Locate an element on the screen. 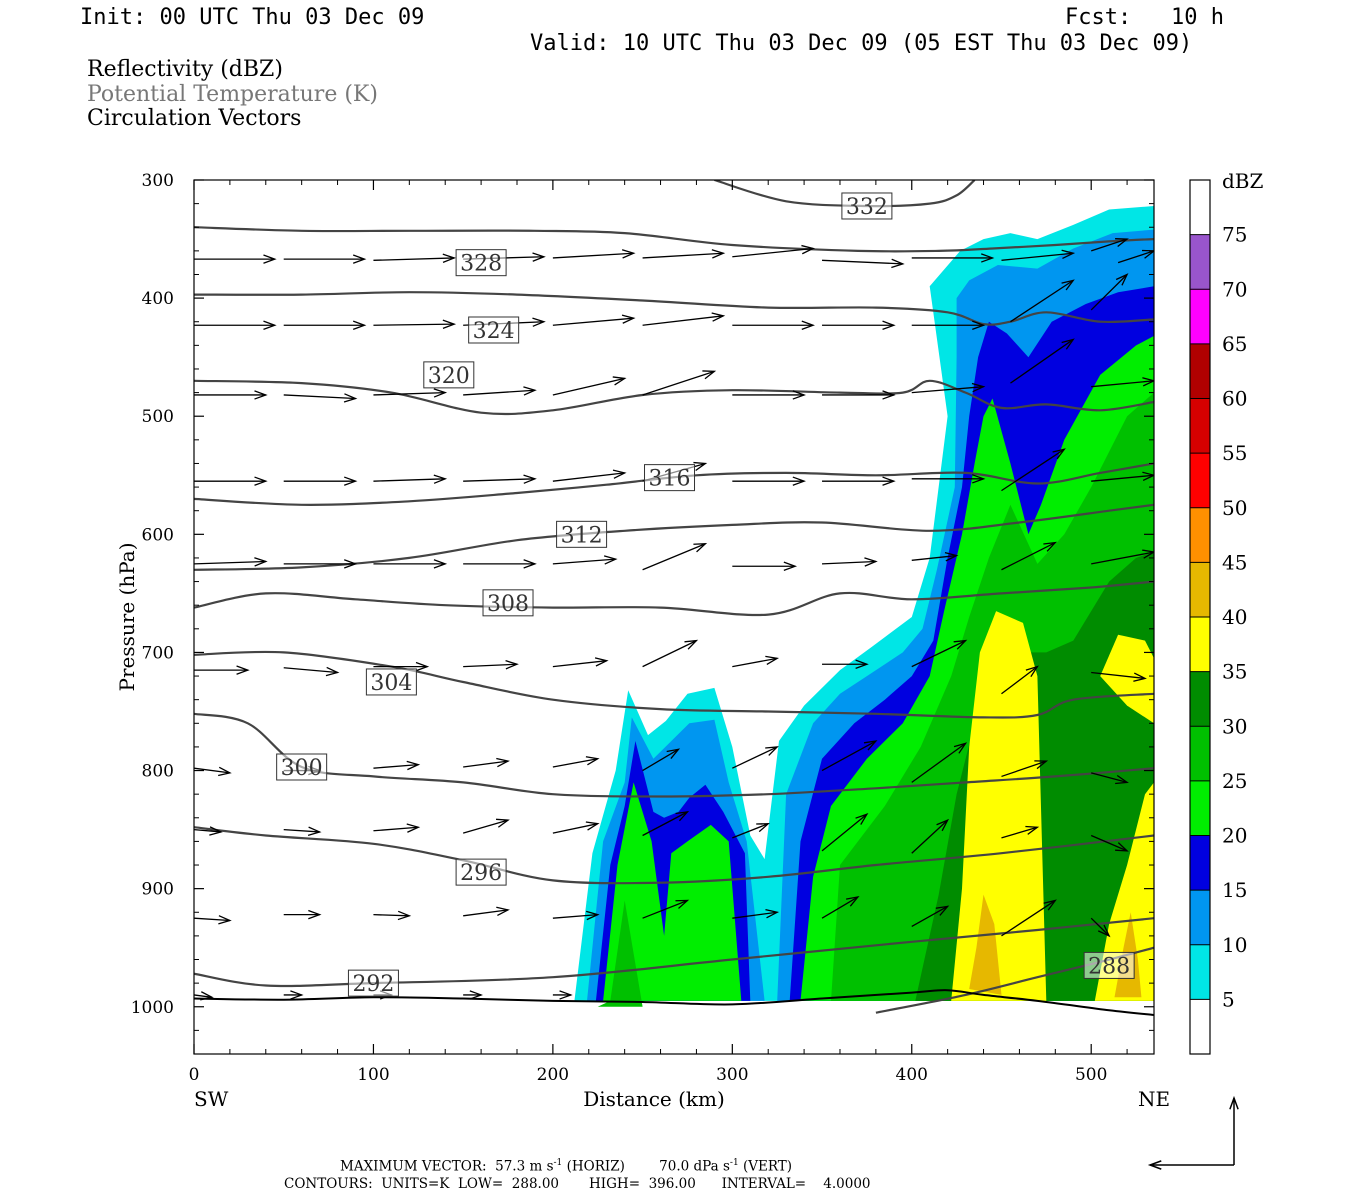 This screenshot has height=1200, width=1350. colorbar-tick-label: 60 is located at coordinates (1234, 399).